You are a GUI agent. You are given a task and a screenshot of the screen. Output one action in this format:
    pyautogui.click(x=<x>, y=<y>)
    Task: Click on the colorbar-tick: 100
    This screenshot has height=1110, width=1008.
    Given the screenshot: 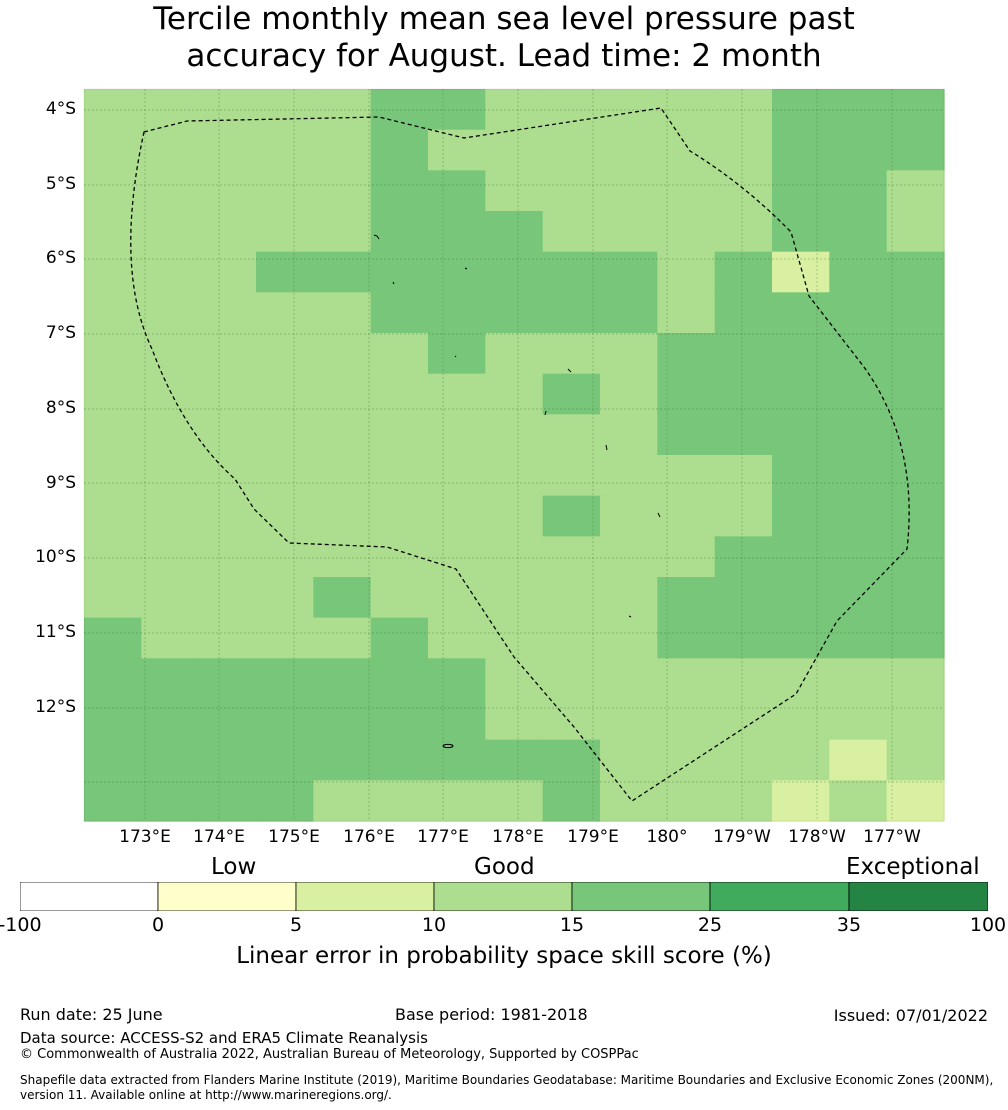 What is the action you would take?
    pyautogui.click(x=988, y=925)
    